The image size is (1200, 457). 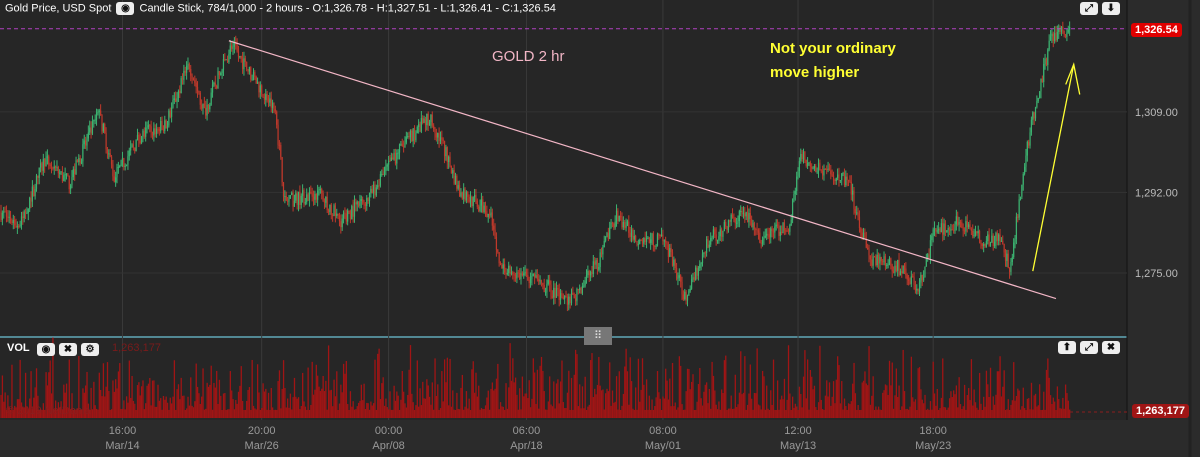 What do you see at coordinates (1156, 30) in the screenshot?
I see `last-price-badge: 1,326.54` at bounding box center [1156, 30].